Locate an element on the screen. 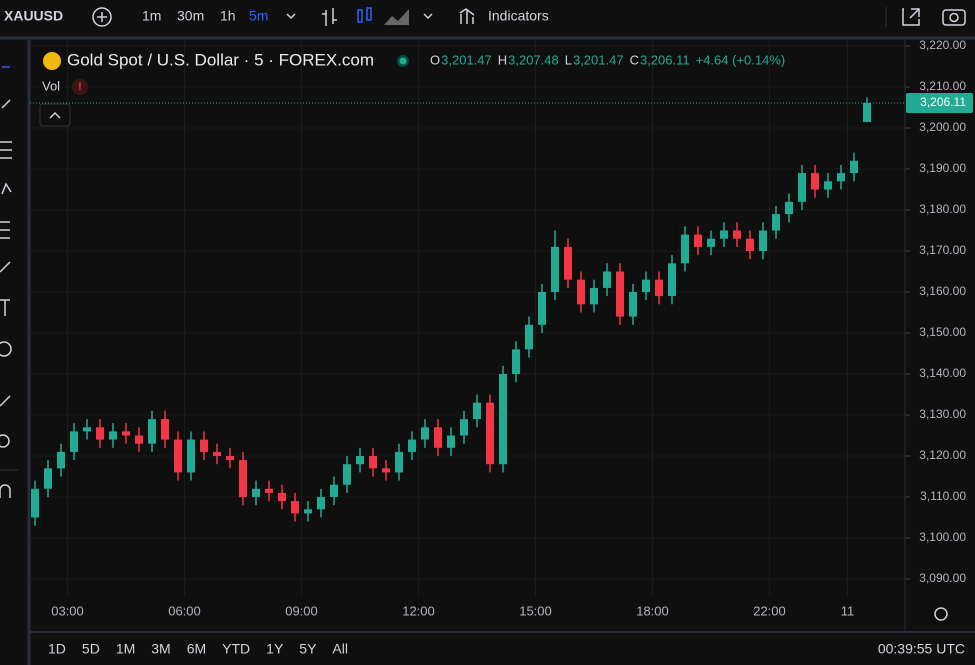 The height and width of the screenshot is (665, 975). add-button is located at coordinates (102, 17).